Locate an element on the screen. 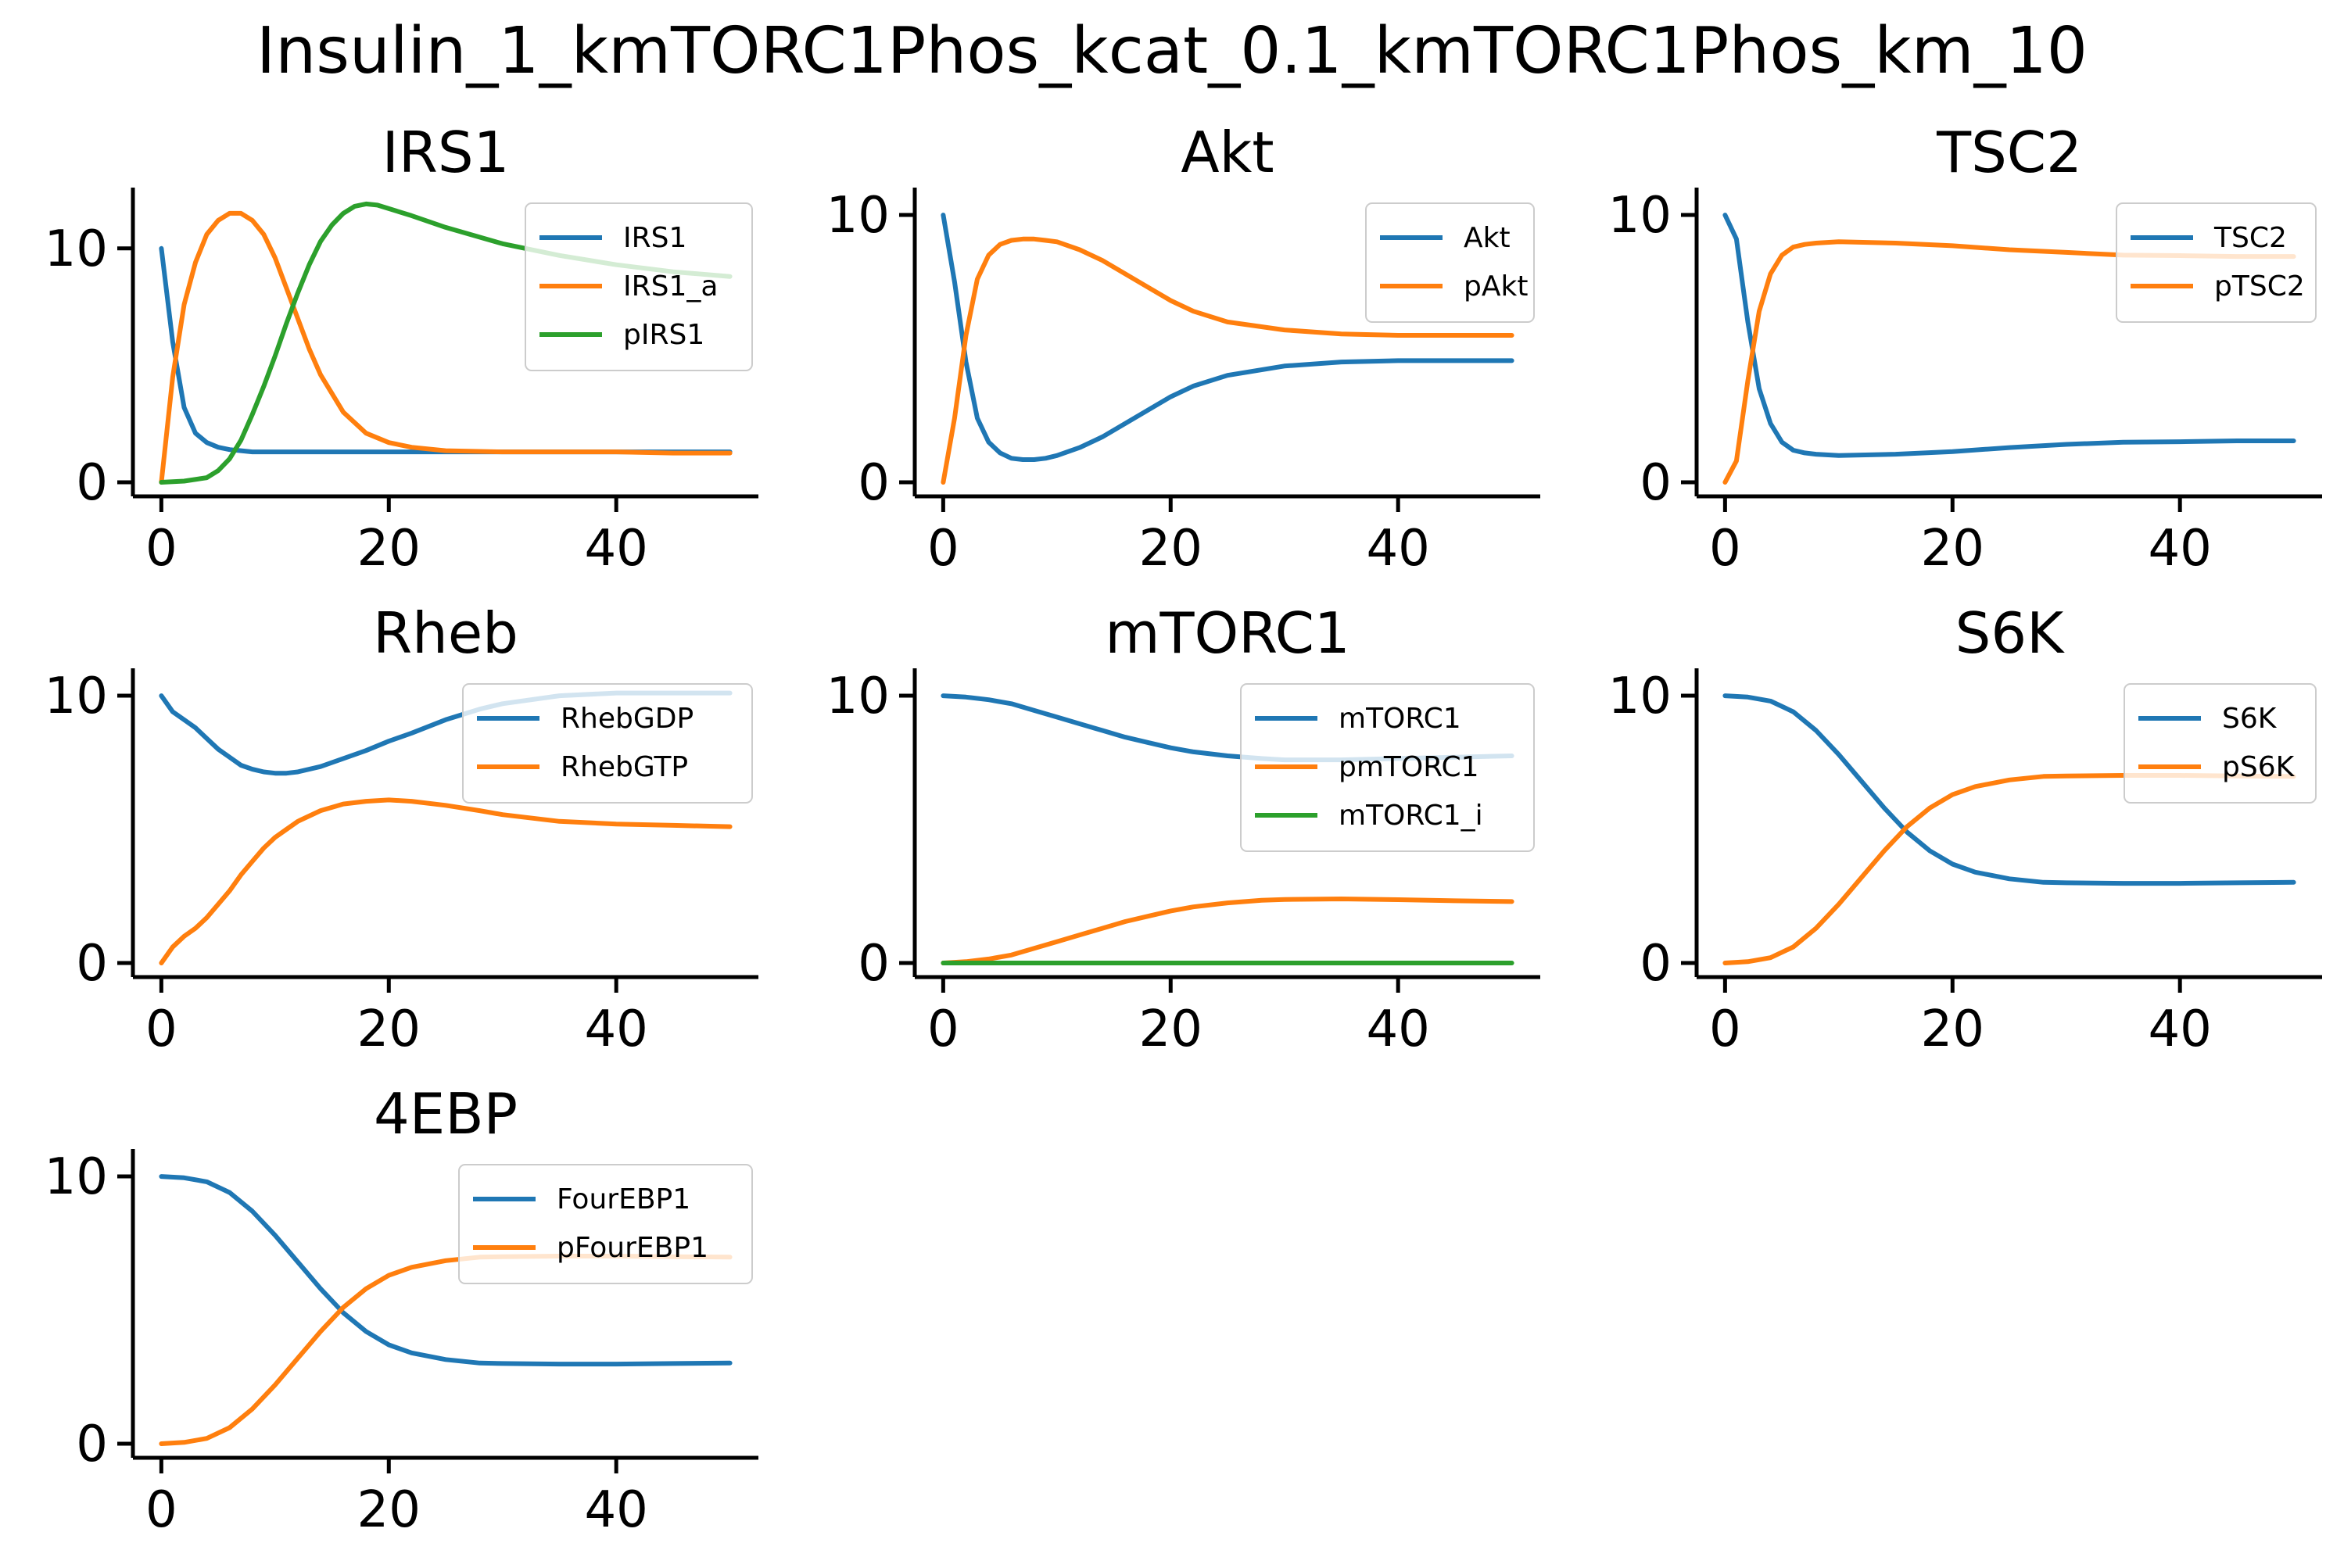 The height and width of the screenshot is (1568, 2344). subplot-4ebp: 4EBP 0 20 40 0 10 FourEBP1 pFourEBP1 is located at coordinates (401, 1310).